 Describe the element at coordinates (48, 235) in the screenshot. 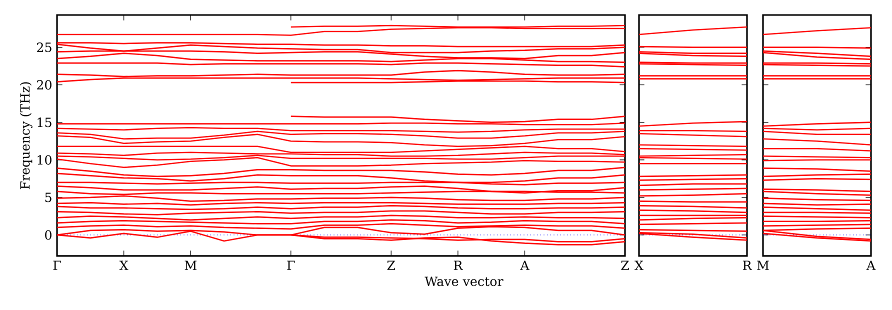

I see `y-tick-label: 0` at that location.